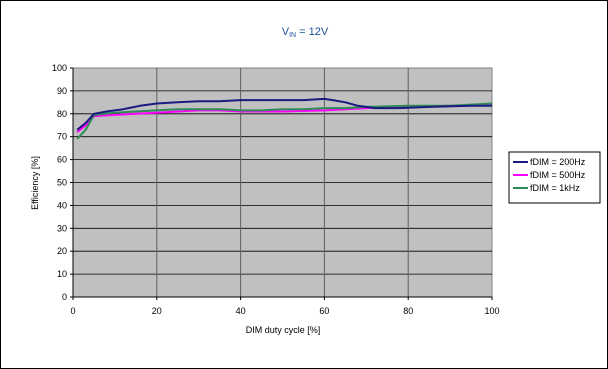  What do you see at coordinates (241, 311) in the screenshot?
I see `x-tick-label: 40` at bounding box center [241, 311].